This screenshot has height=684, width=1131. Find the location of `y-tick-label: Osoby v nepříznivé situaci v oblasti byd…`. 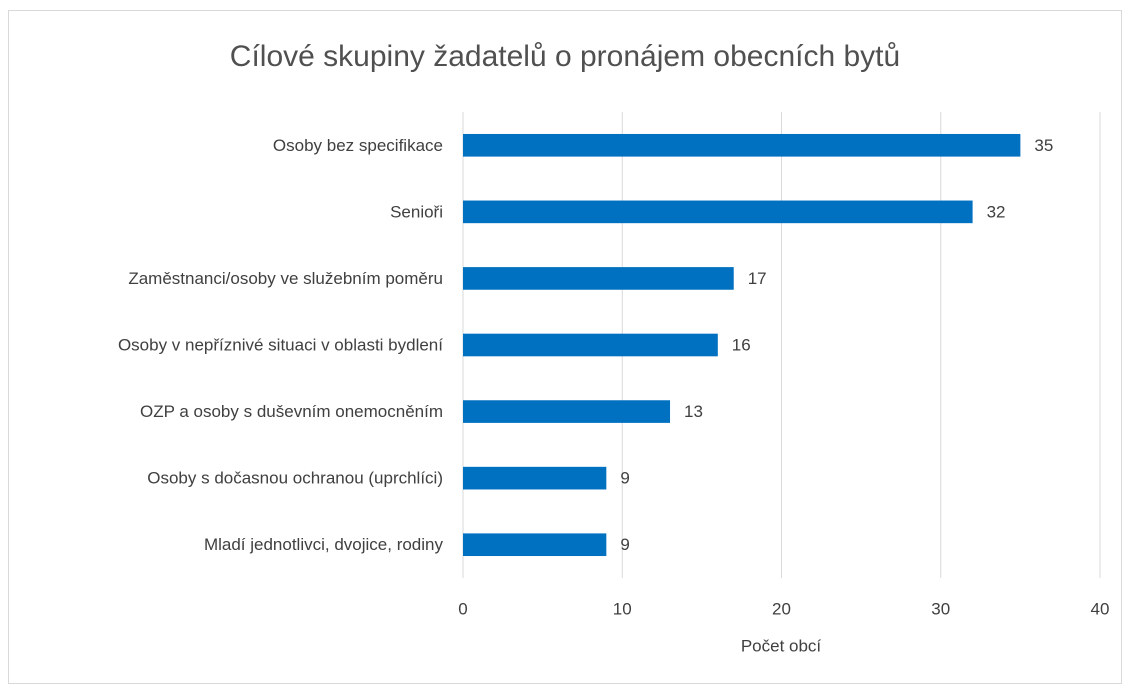

y-tick-label: Osoby v nepříznivé situaci v oblasti byd… is located at coordinates (280, 344).